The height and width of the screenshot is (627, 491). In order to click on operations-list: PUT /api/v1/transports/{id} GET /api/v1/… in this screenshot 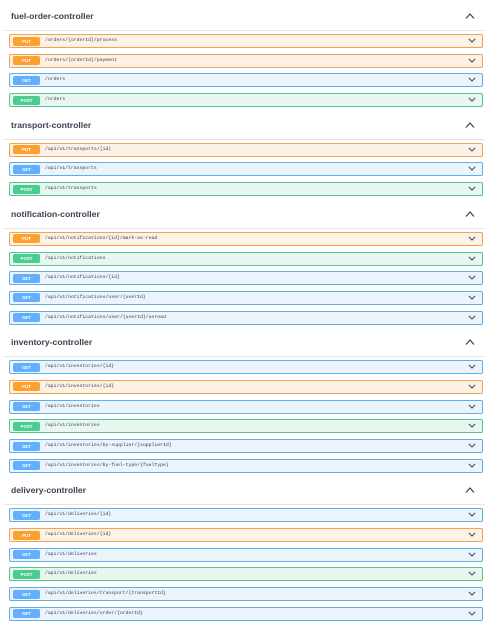, I will do `click(244, 169)`.